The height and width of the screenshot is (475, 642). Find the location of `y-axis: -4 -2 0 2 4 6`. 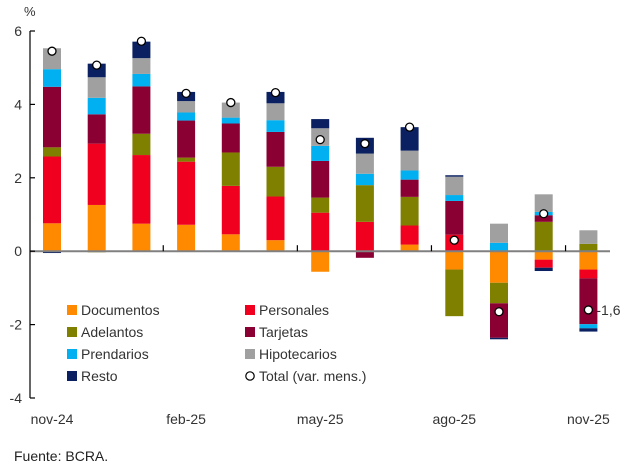

y-axis: -4 -2 0 2 4 6 is located at coordinates (22, 214).